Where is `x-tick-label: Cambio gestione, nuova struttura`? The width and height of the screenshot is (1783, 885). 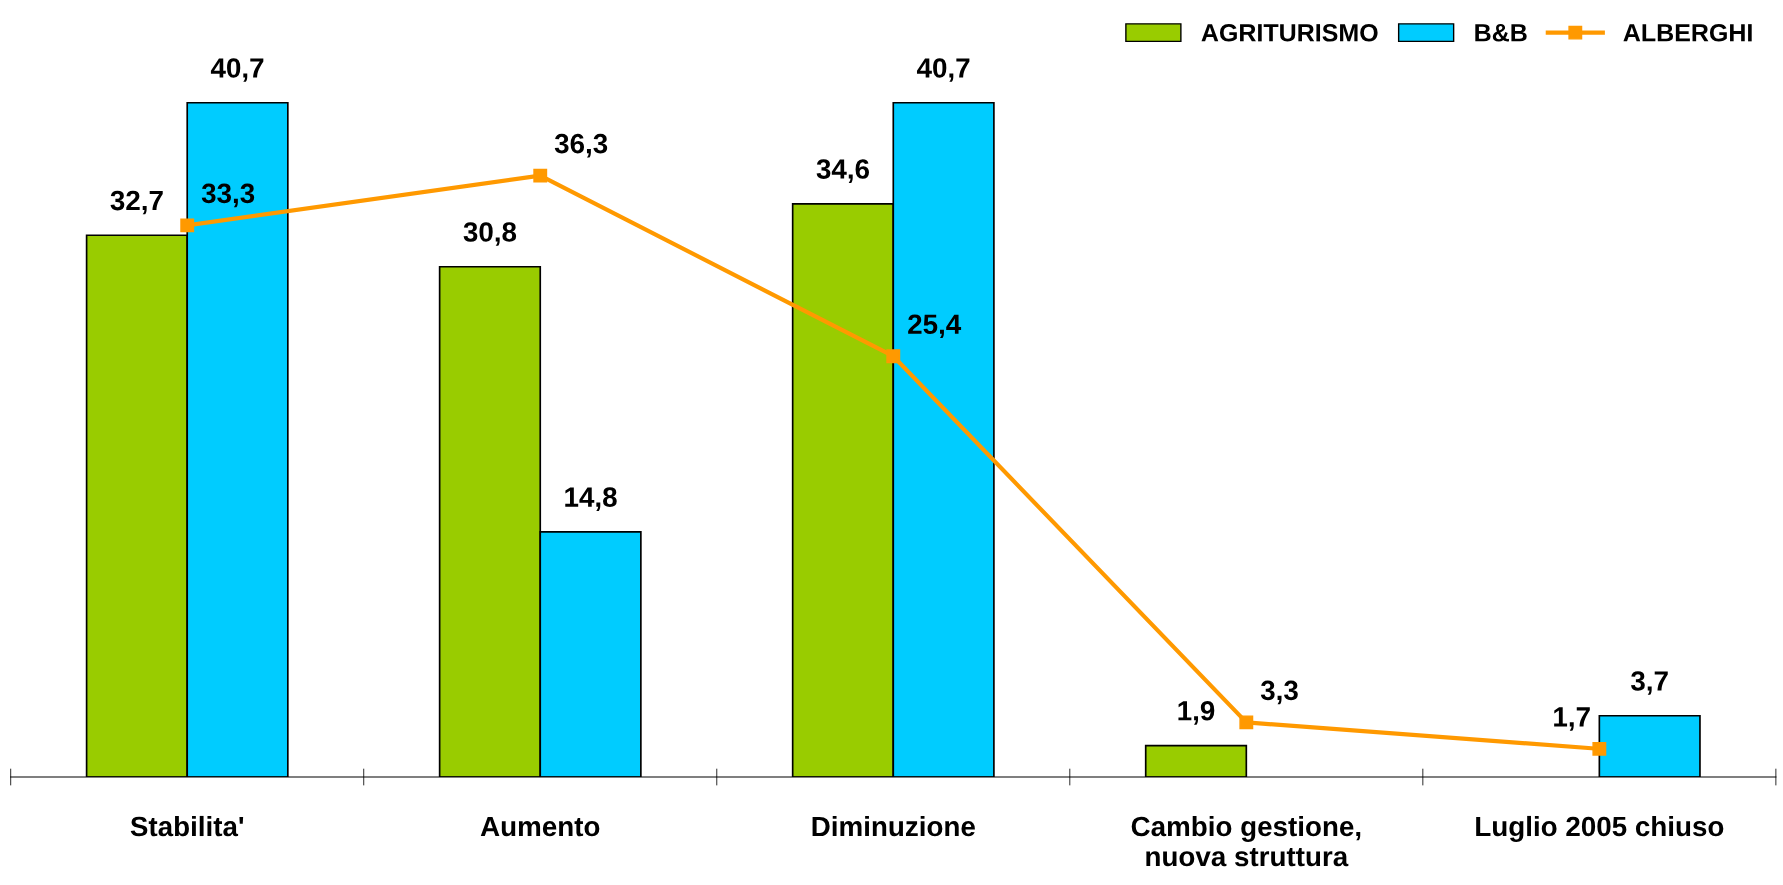 x-tick-label: Cambio gestione, nuova struttura is located at coordinates (1246, 841).